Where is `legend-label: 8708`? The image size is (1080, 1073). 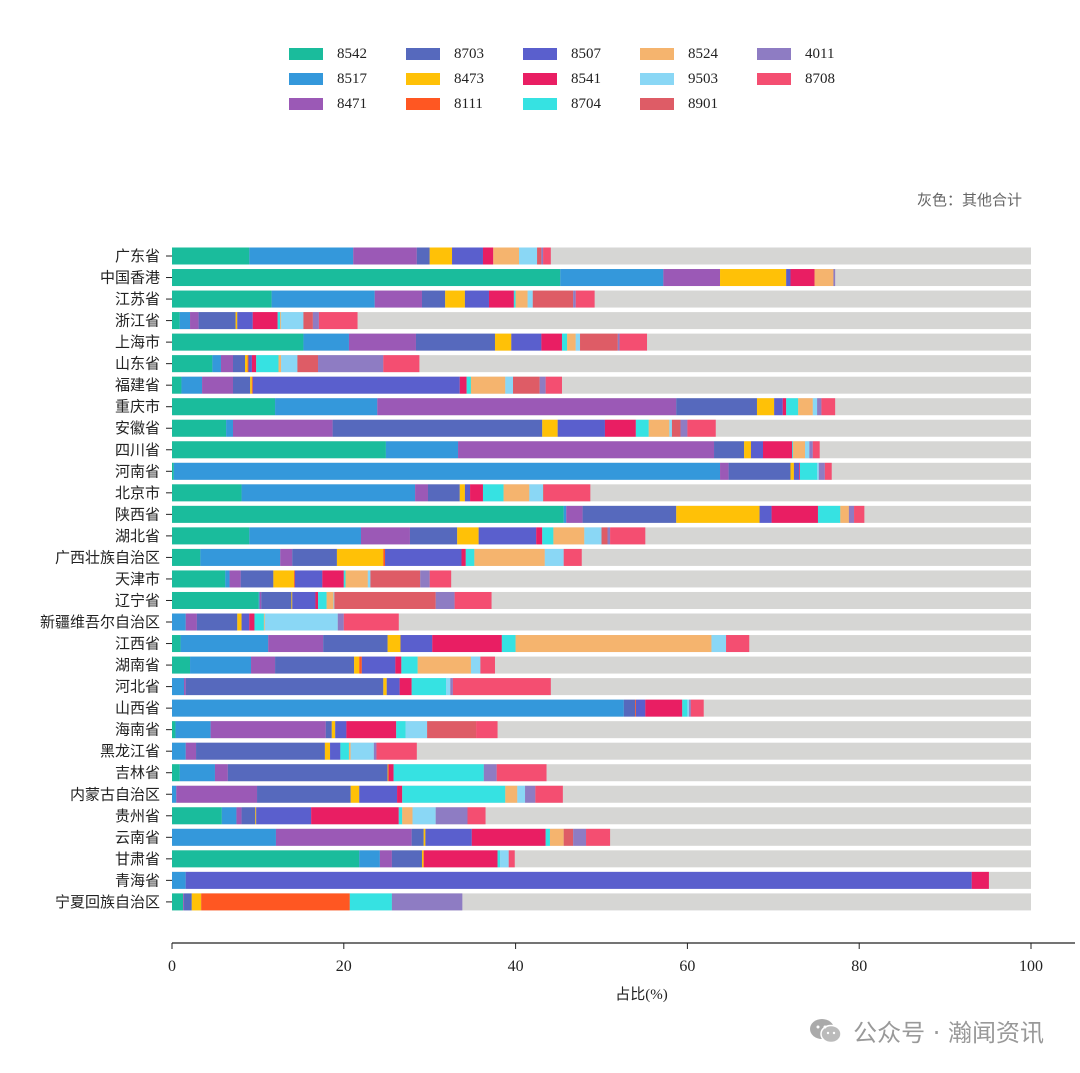
legend-label: 8708 is located at coordinates (820, 78).